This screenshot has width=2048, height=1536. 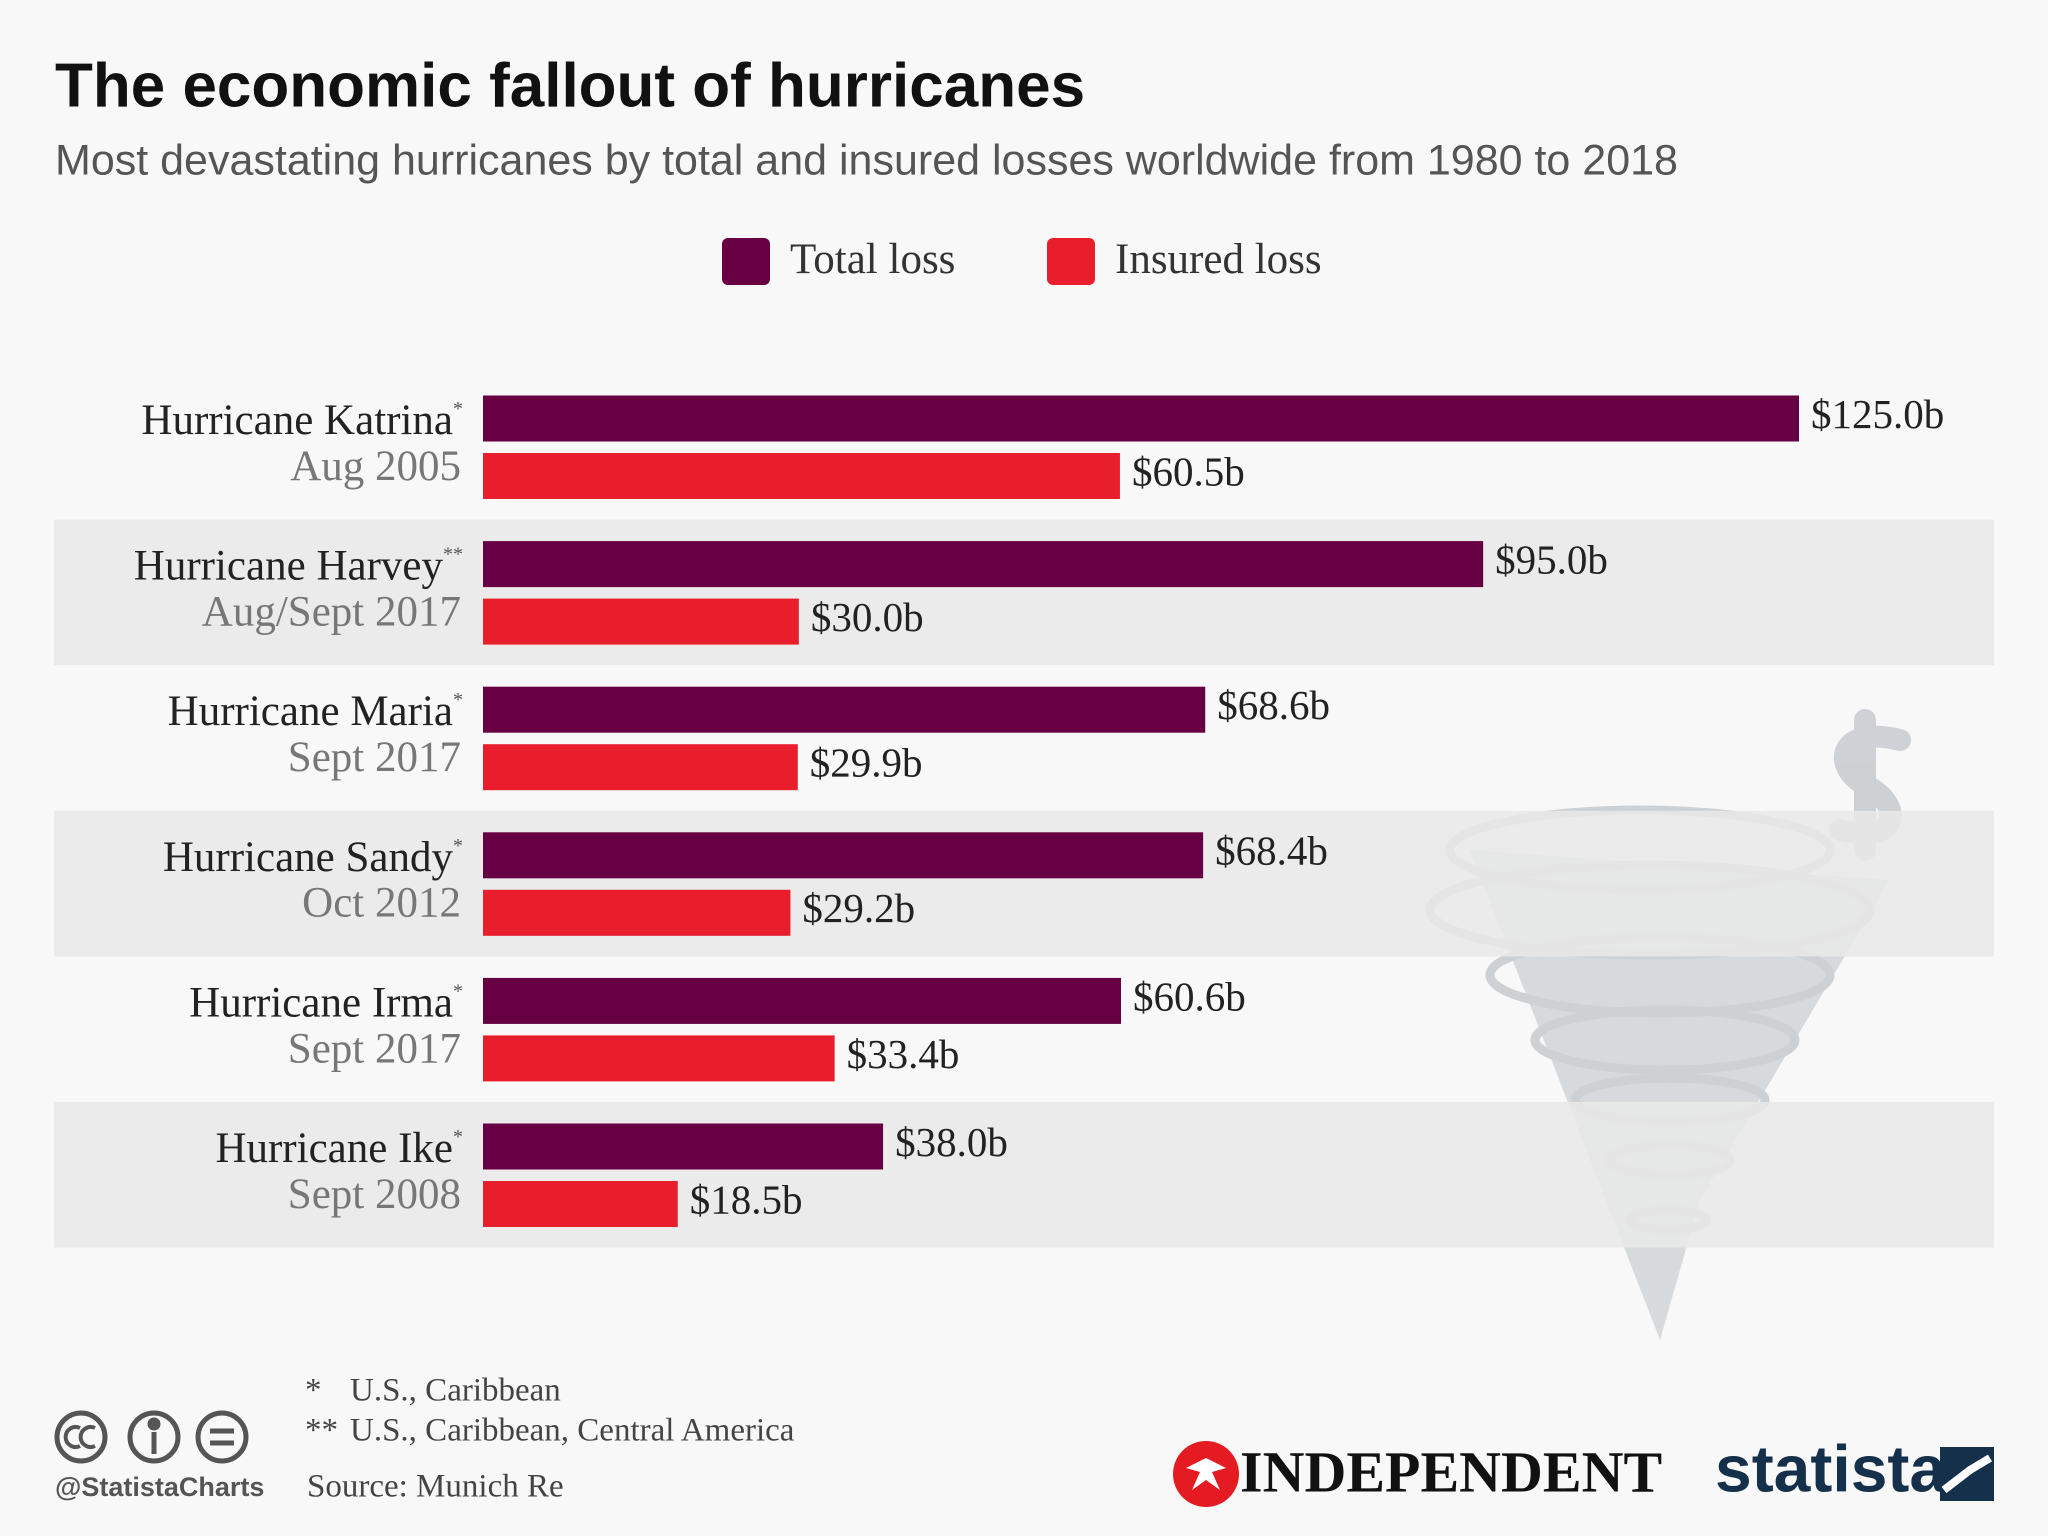 What do you see at coordinates (374, 1194) in the screenshot?
I see `category-date: Sept 2008` at bounding box center [374, 1194].